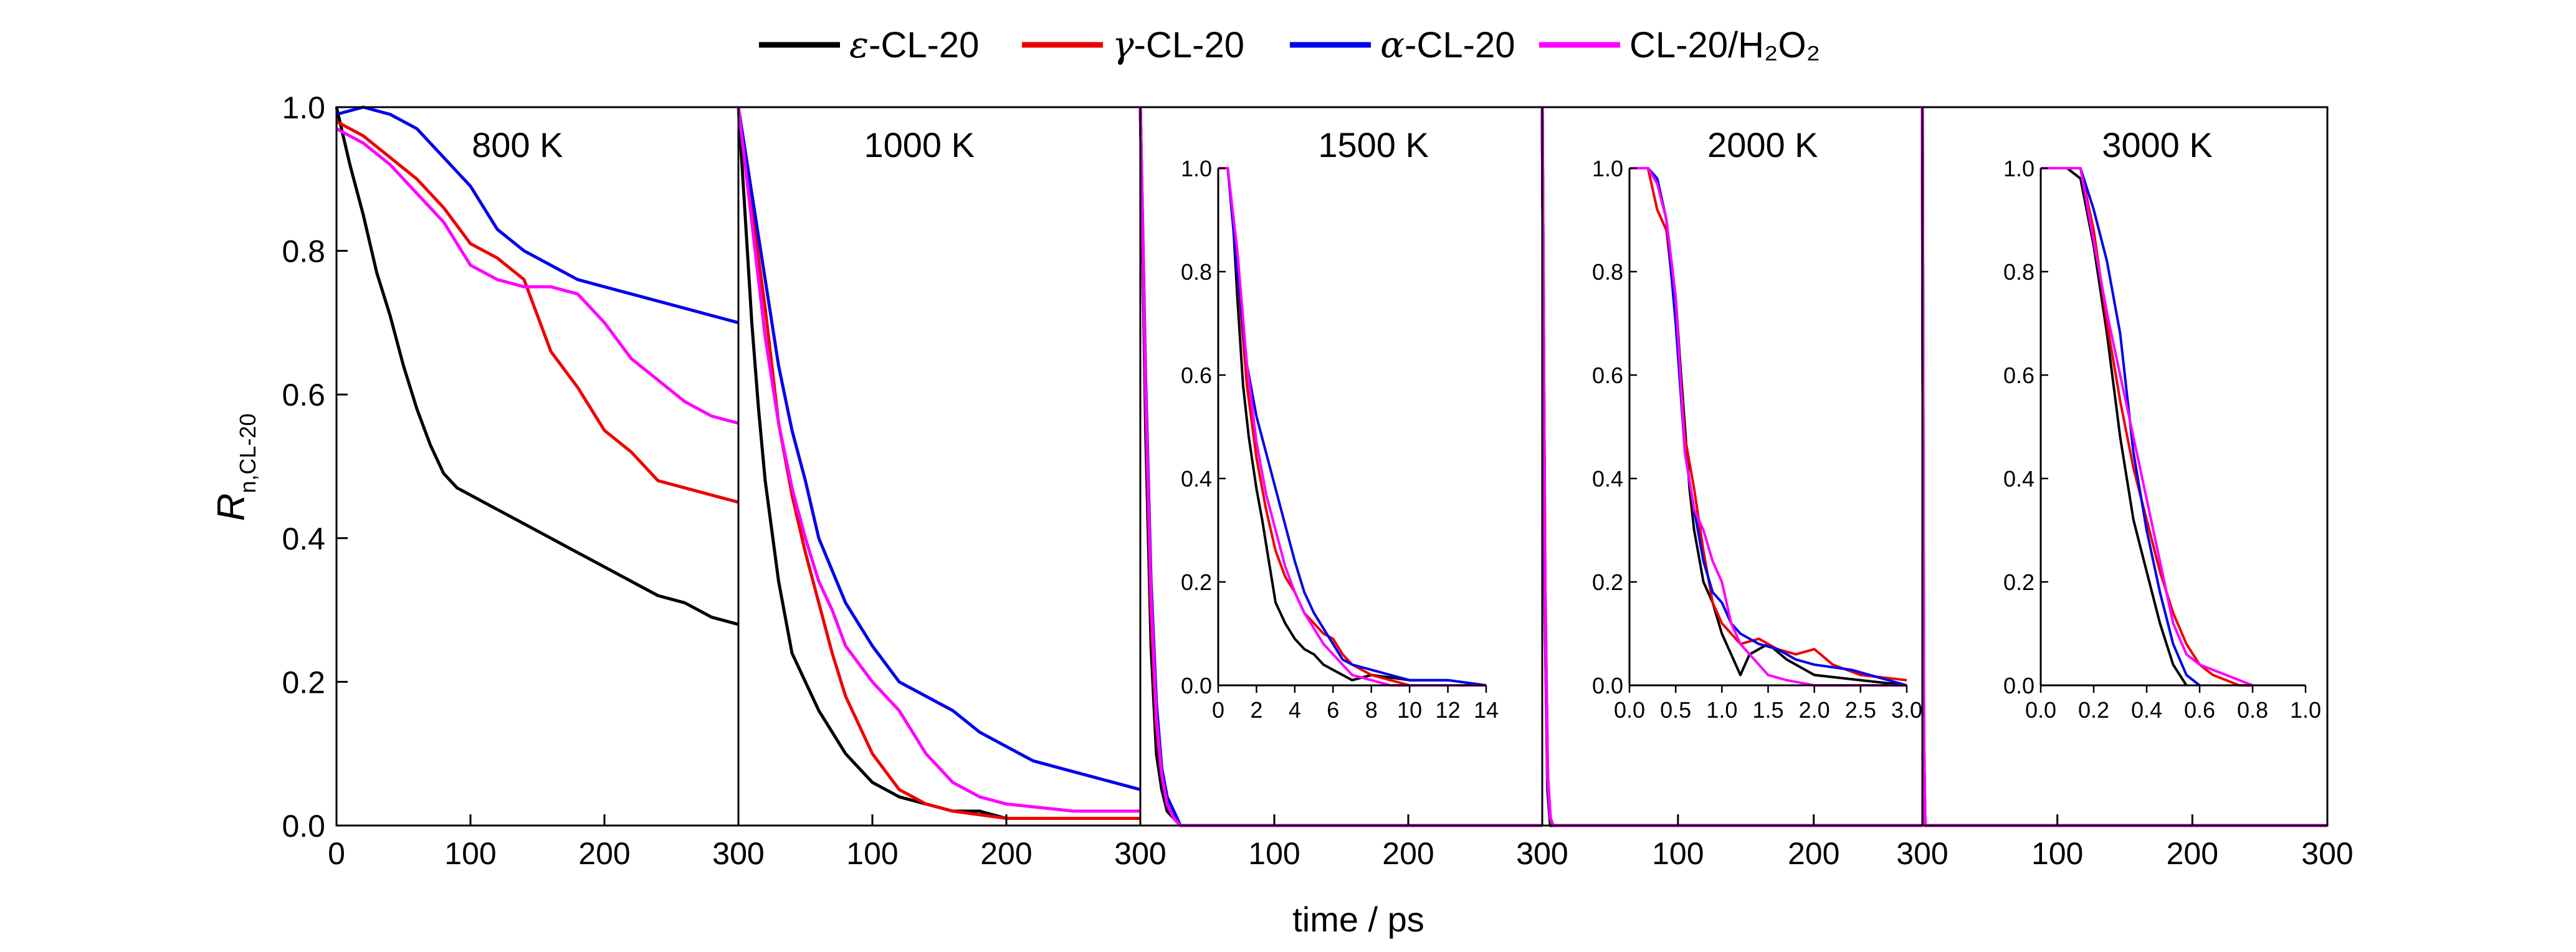 Image resolution: width=2576 pixels, height=952 pixels. I want to click on inset-plot: 0.0 0.2 0.4 0.6 0.8 1.0 0.0 0.2 0.4 0.6 0.8 1.0, so click(2162, 439).